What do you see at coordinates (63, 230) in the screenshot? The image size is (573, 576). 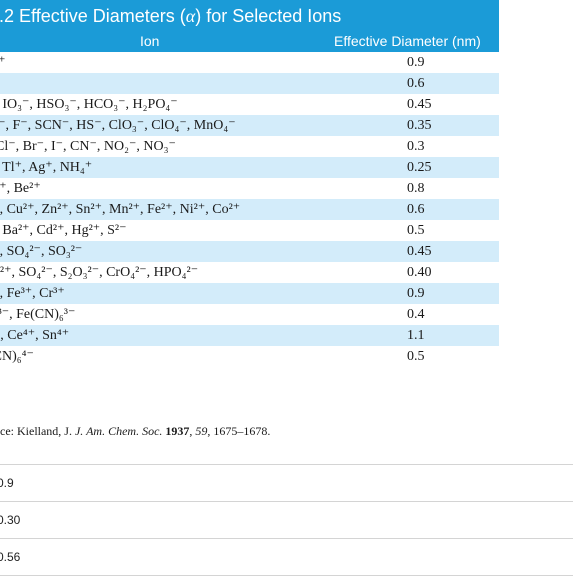 I see `ion-cell: ⁺, Ba²⁺, Cd²⁺, Hg²⁺, S²⁻` at bounding box center [63, 230].